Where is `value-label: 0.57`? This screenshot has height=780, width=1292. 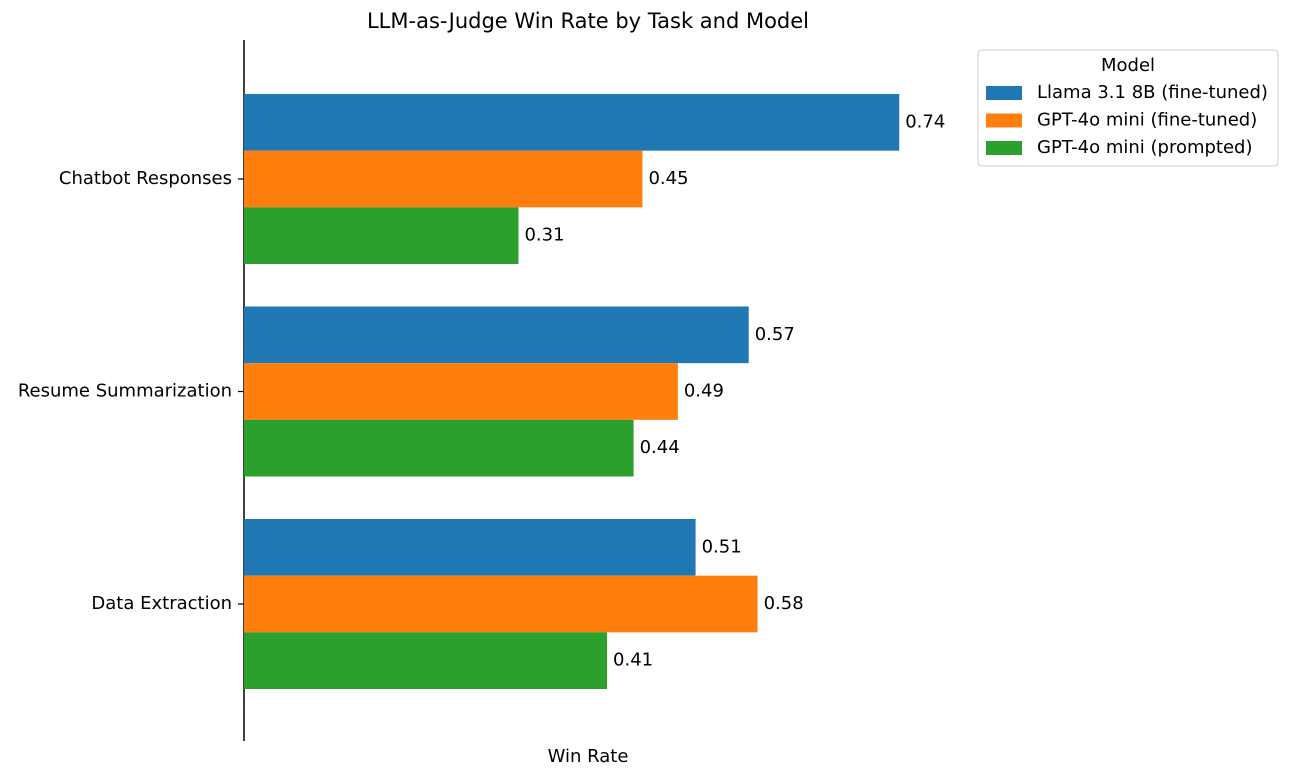 value-label: 0.57 is located at coordinates (775, 334).